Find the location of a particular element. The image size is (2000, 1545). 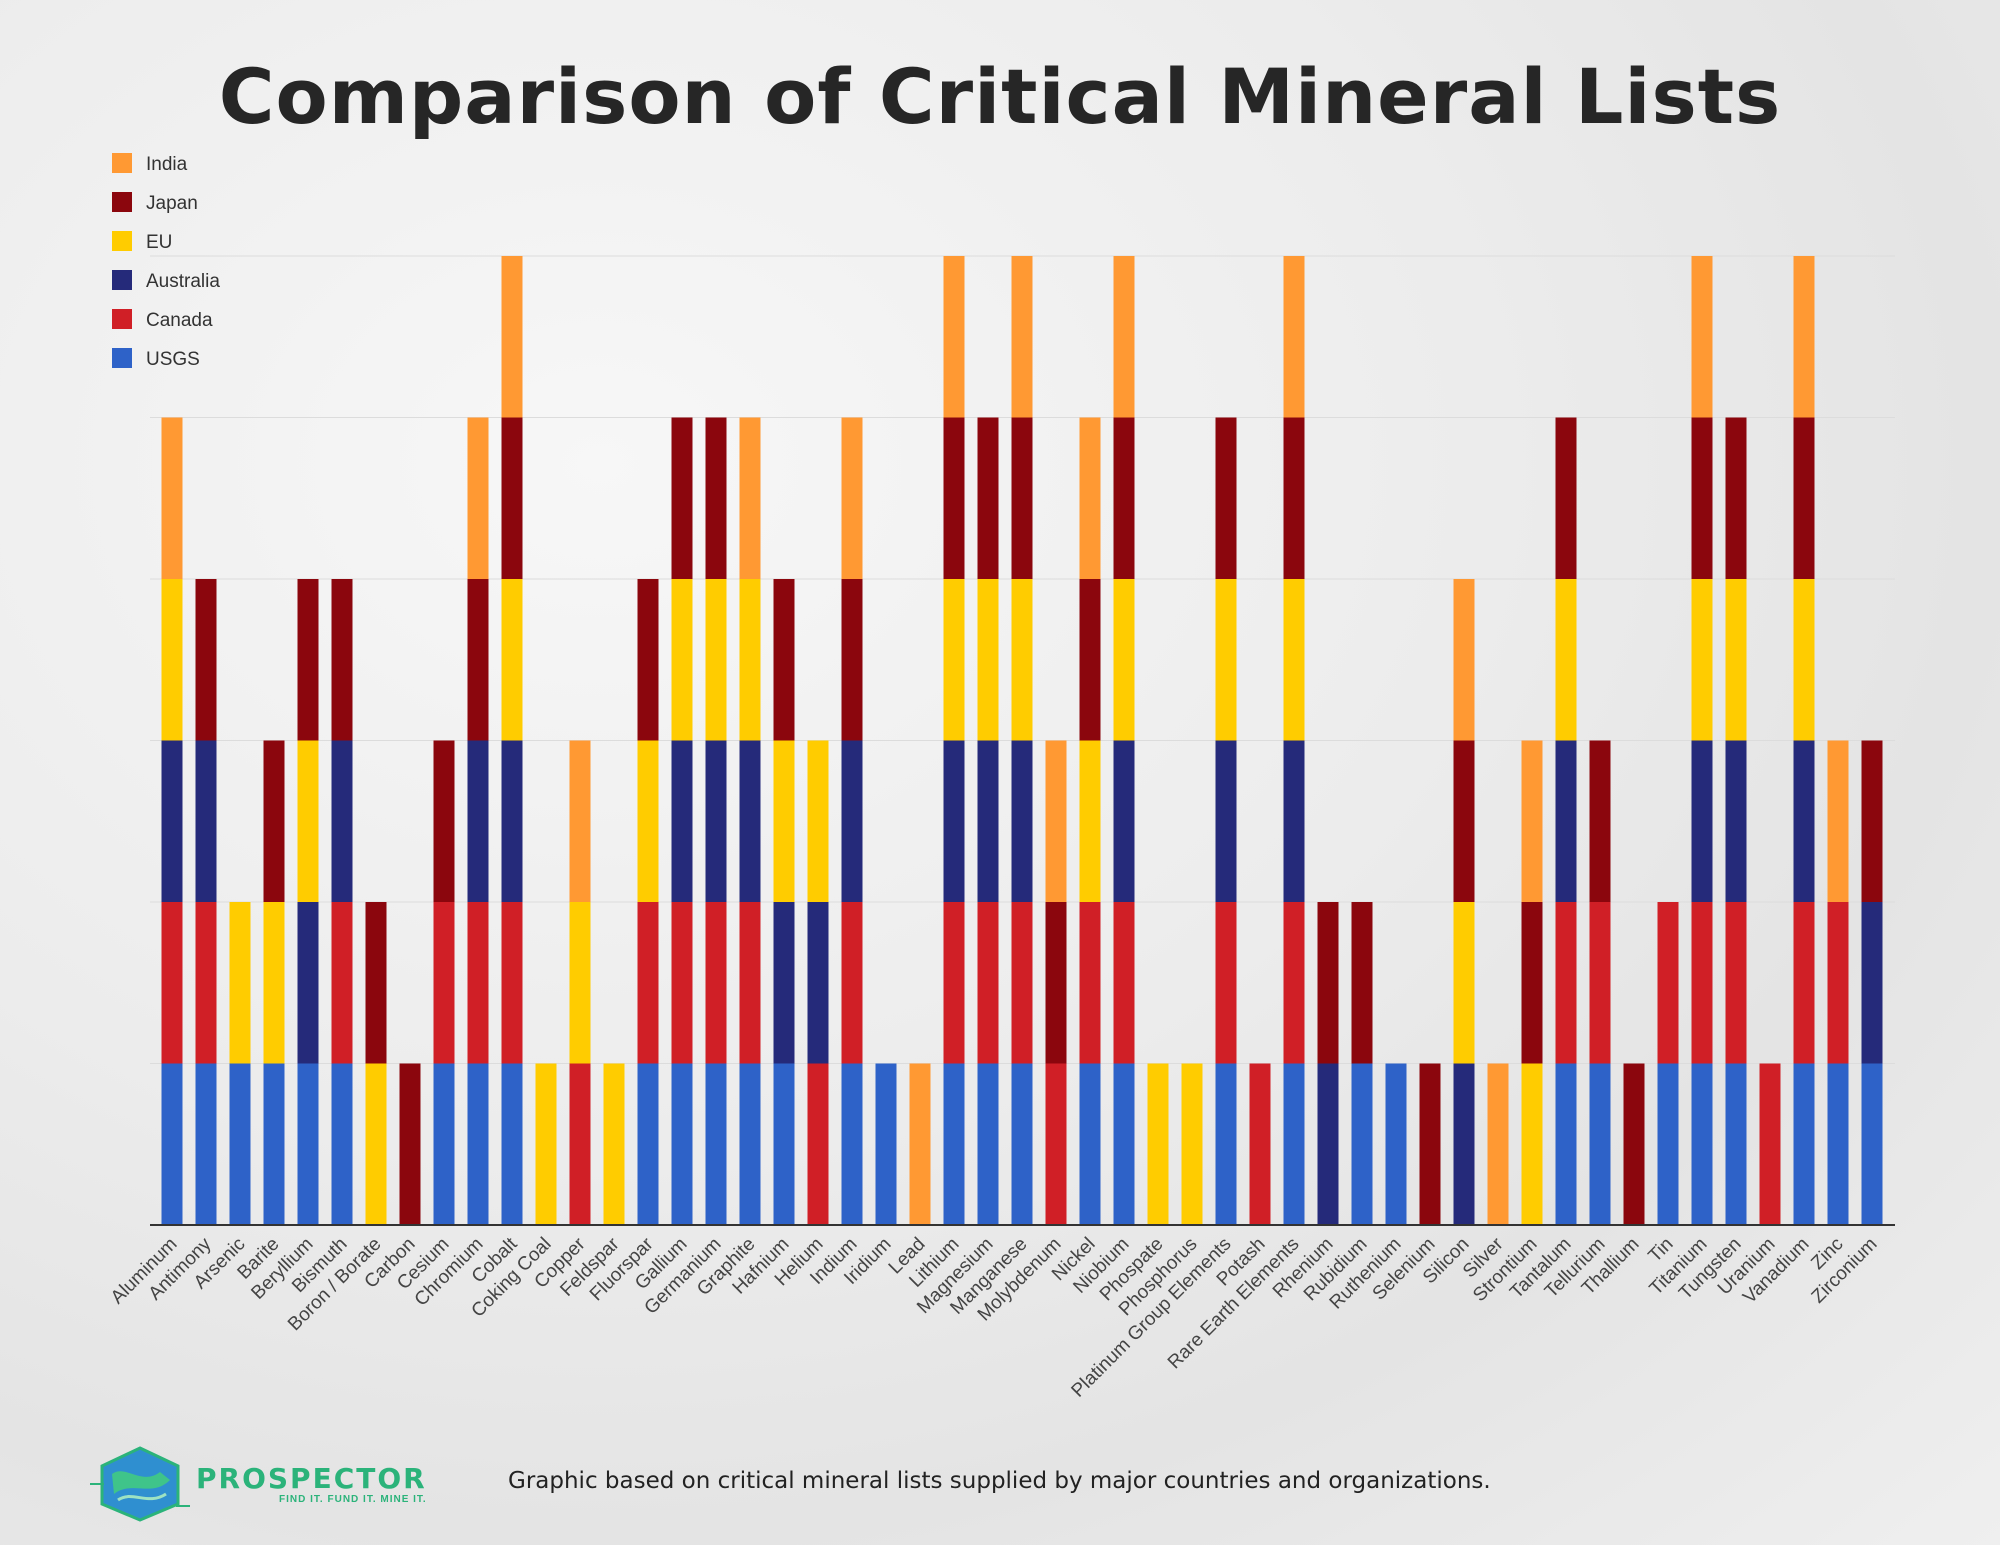

legend-label-japan: Japan is located at coordinates (172, 203).